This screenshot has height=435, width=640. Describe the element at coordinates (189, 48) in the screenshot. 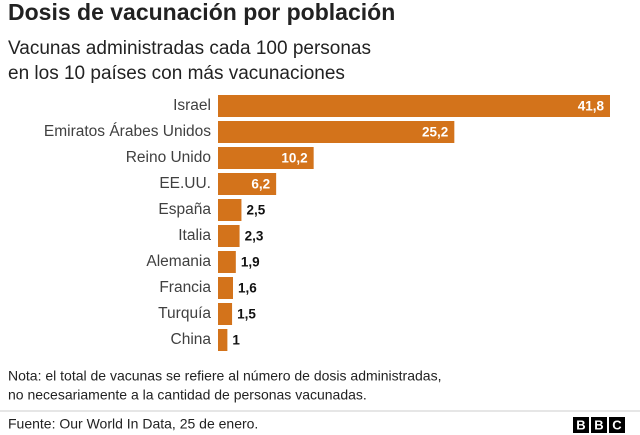

I see `chart-subtitle: Vacunas administradas cada 100 personas` at that location.